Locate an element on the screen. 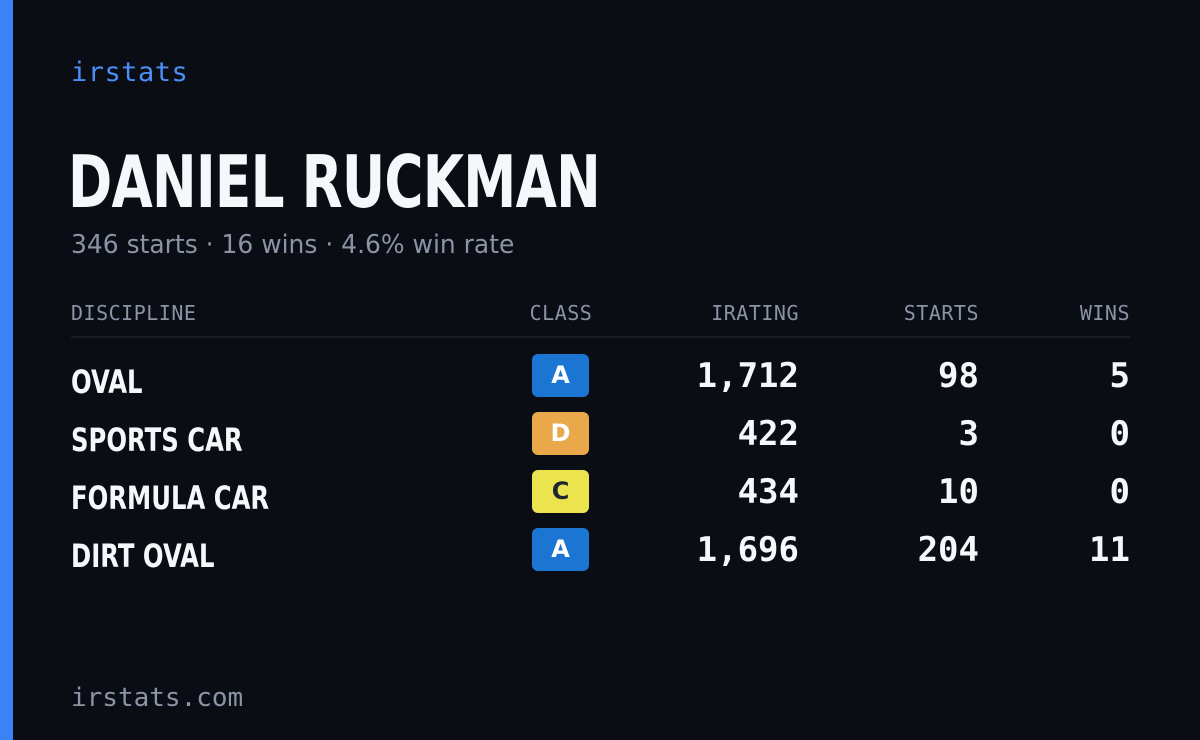 Image resolution: width=1200 pixels, height=740 pixels. class-badge: D is located at coordinates (560, 433).